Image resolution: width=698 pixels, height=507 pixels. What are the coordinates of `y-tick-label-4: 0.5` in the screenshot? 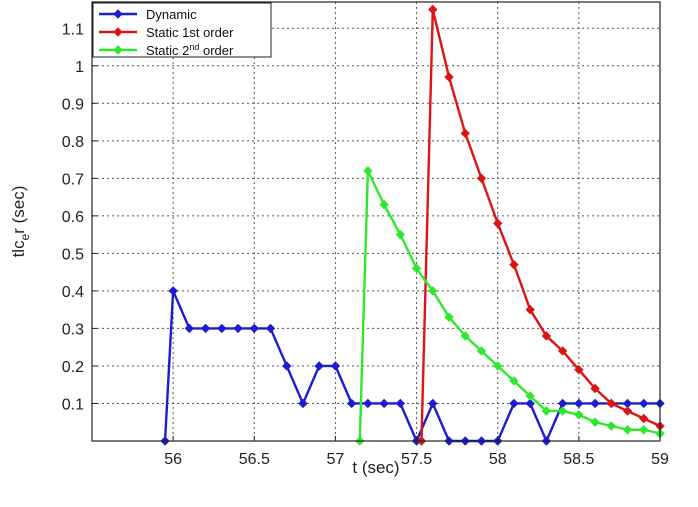 It's located at (73, 254).